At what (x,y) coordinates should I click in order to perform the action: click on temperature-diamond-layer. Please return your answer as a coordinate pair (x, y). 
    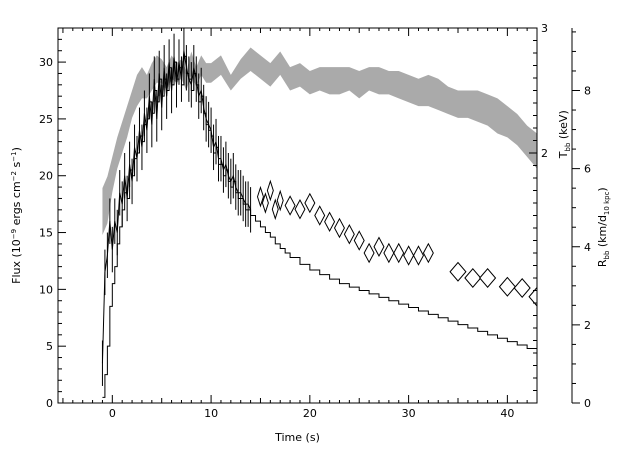
    Looking at the image, I should click on (397, 243).